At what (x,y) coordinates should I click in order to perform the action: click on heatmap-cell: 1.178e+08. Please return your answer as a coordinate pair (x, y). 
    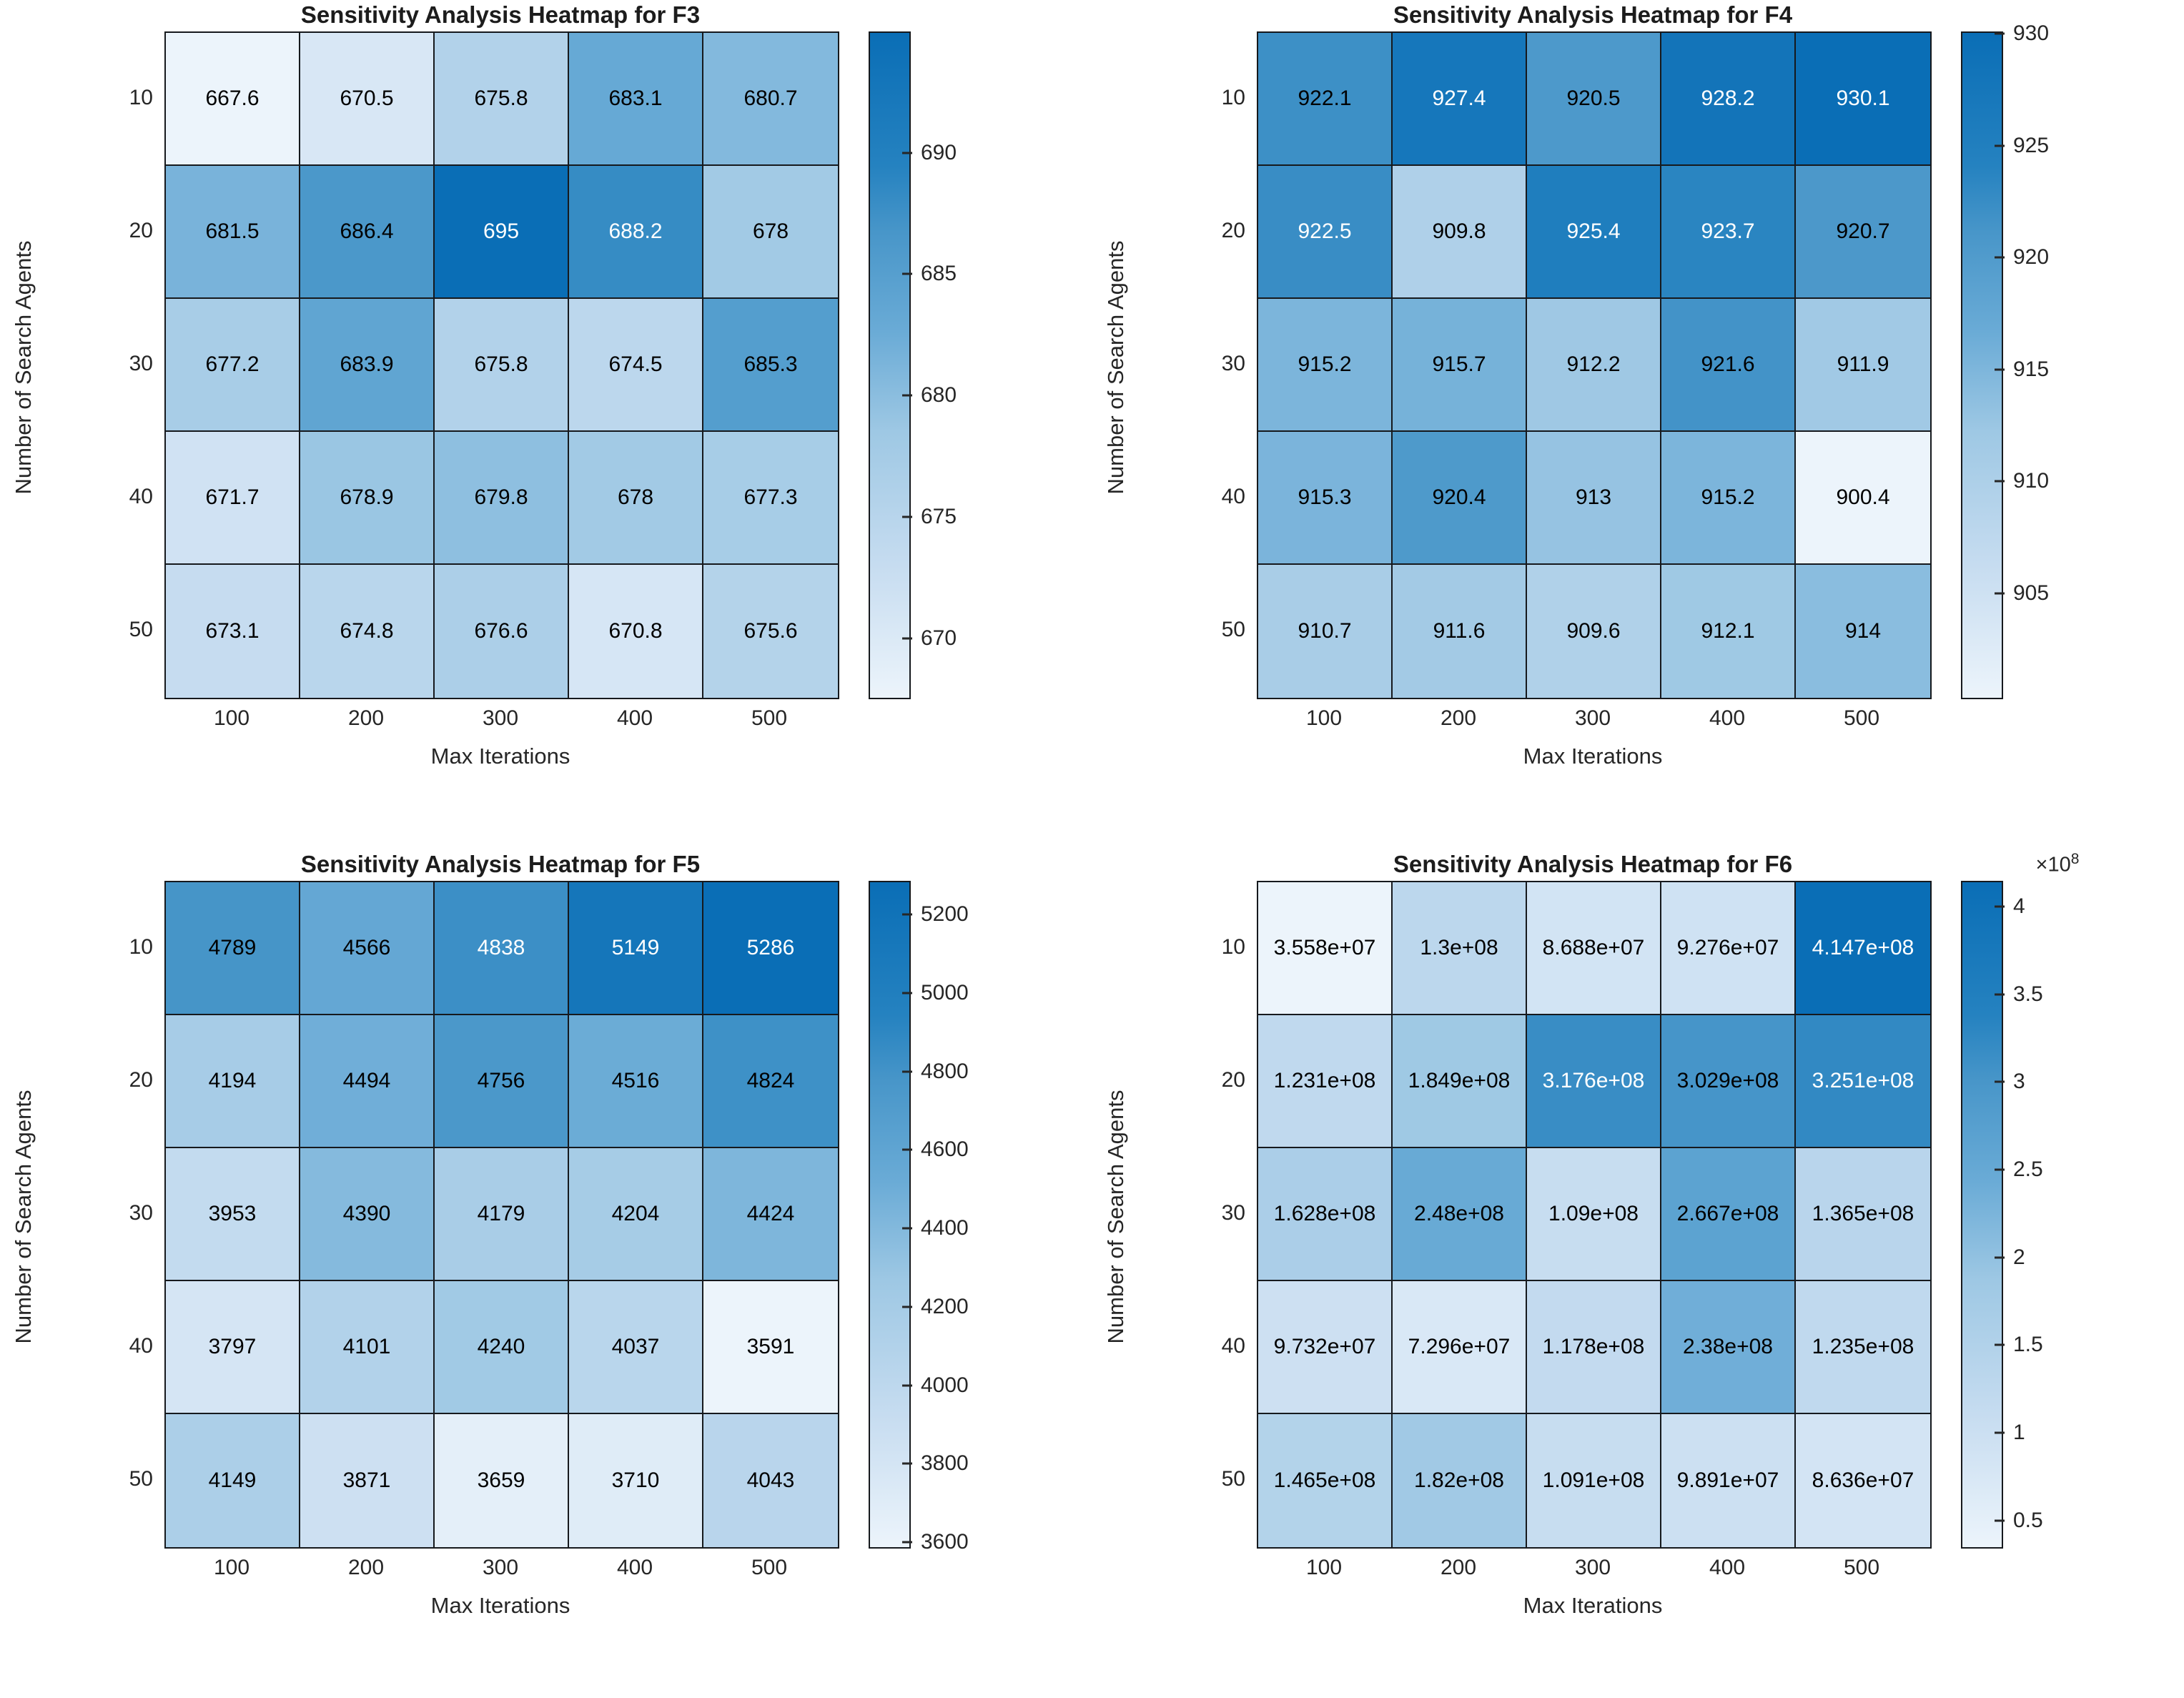
    Looking at the image, I should click on (1594, 1347).